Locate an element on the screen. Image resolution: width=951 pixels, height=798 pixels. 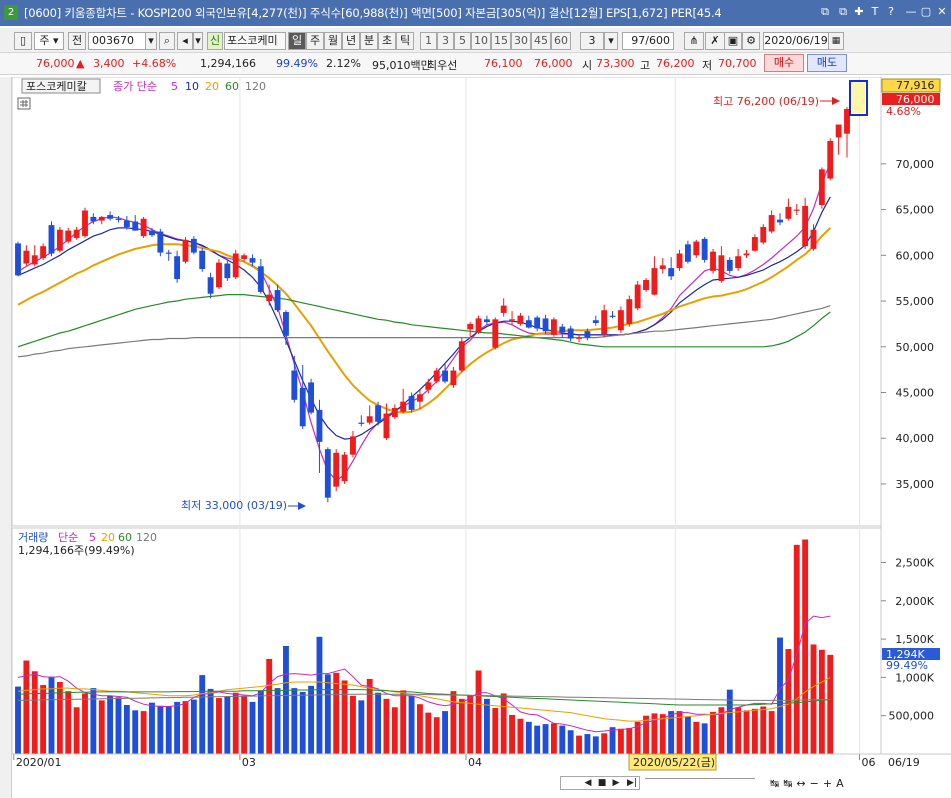
data-count-field: 97/600 is located at coordinates (648, 41).